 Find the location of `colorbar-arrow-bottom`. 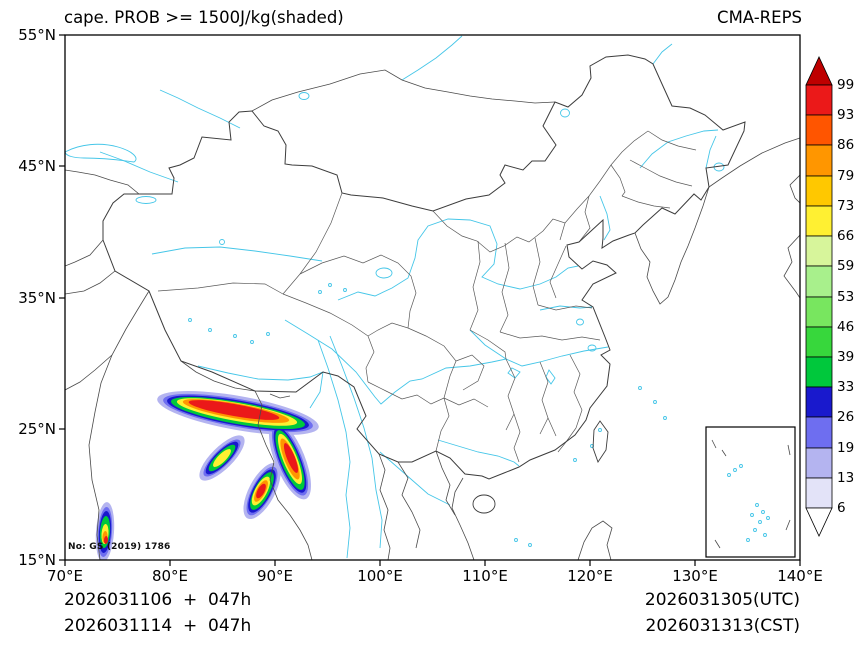

colorbar-arrow-bottom is located at coordinates (819, 522).